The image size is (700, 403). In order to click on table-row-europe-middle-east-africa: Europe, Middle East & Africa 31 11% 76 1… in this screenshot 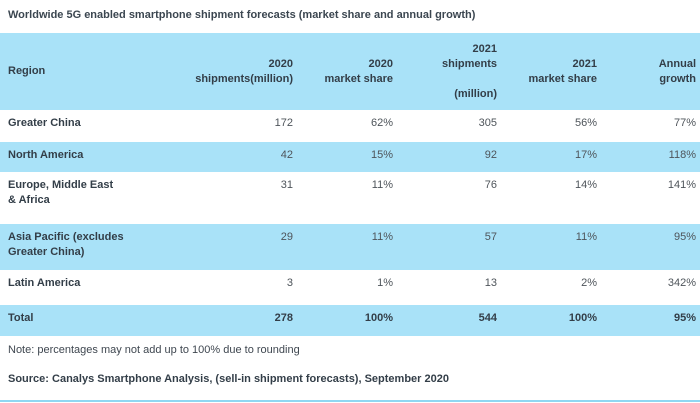, I will do `click(350, 198)`.